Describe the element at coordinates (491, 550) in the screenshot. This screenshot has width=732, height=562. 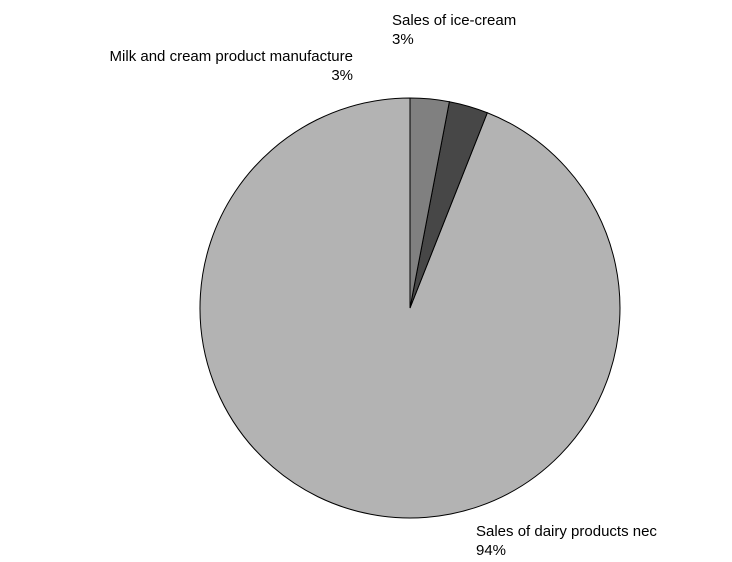
I see `label-dairy-products-pct: 94%` at that location.